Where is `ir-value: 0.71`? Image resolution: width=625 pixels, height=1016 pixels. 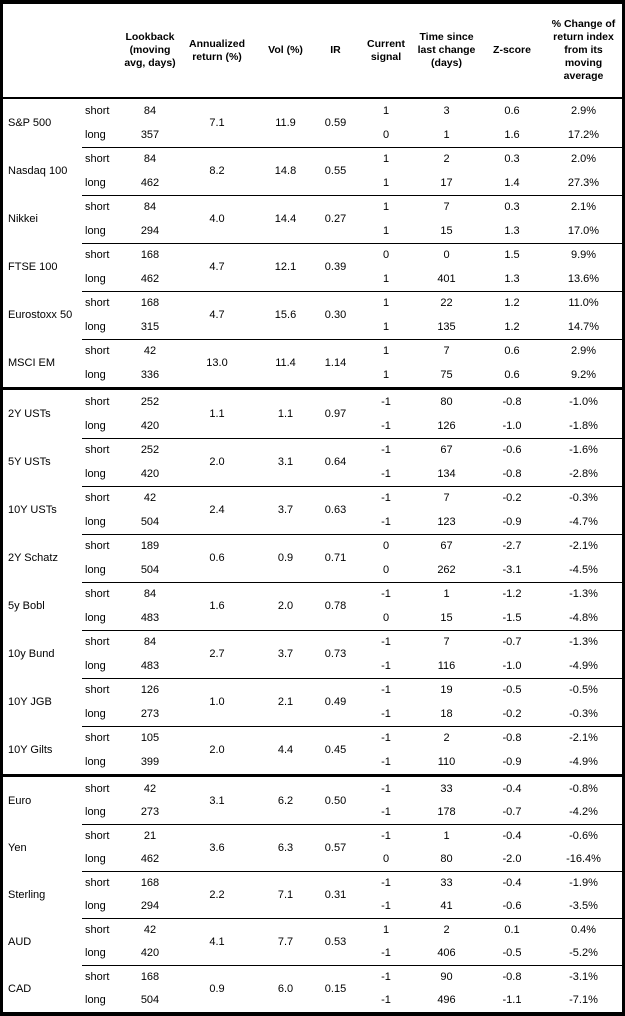
ir-value: 0.71 is located at coordinates (335, 558).